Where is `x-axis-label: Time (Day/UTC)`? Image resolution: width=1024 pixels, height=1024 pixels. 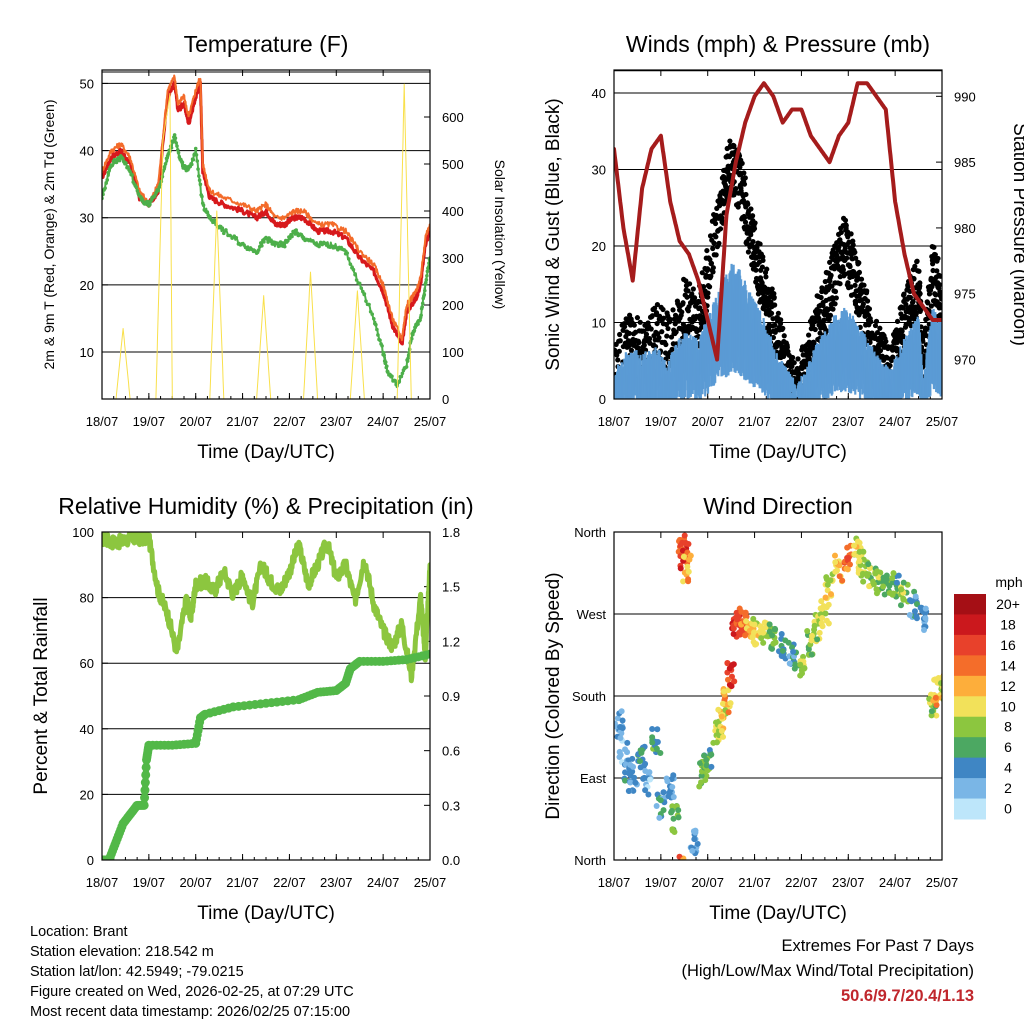
x-axis-label: Time (Day/UTC) is located at coordinates (778, 452).